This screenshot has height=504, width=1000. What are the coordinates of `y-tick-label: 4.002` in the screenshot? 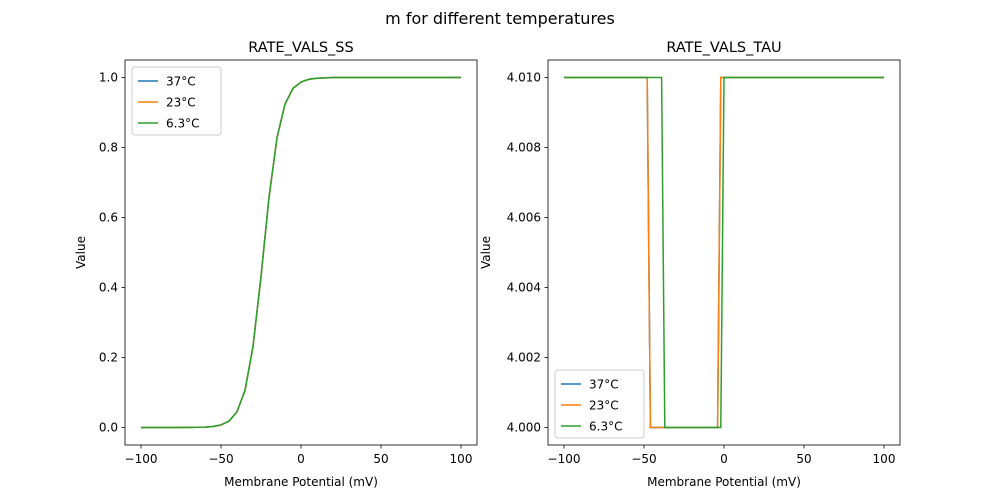 It's located at (524, 358).